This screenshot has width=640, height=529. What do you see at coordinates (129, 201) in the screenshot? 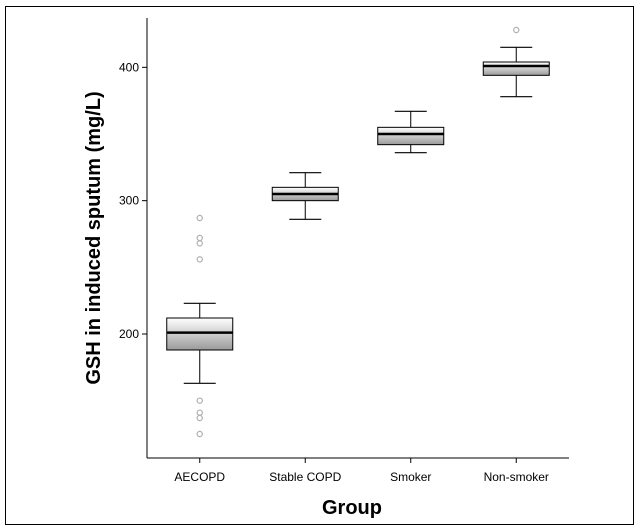
I see `y-tick-label-300: 300` at bounding box center [129, 201].